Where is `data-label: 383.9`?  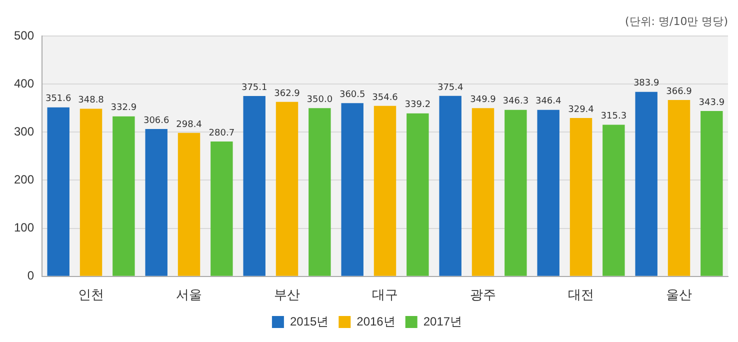
data-label: 383.9 is located at coordinates (646, 83).